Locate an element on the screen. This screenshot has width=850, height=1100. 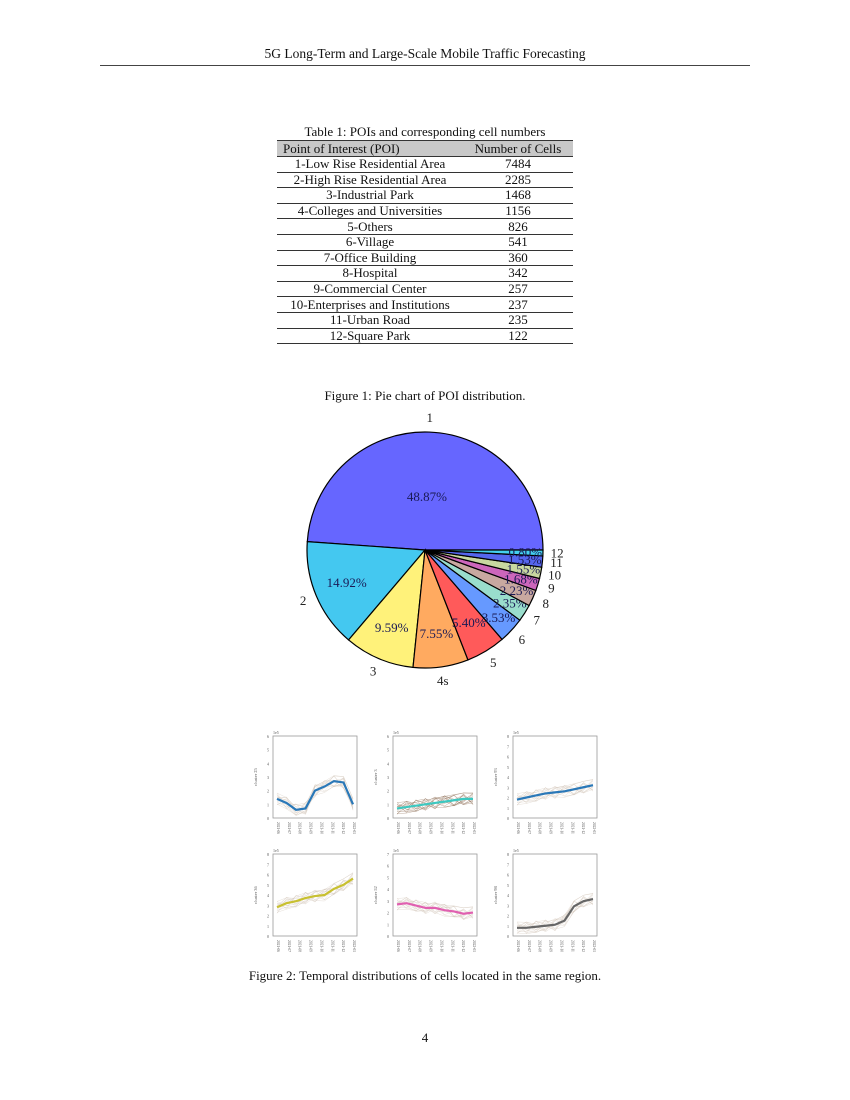
pie-category-label: 11 is located at coordinates (556, 562).